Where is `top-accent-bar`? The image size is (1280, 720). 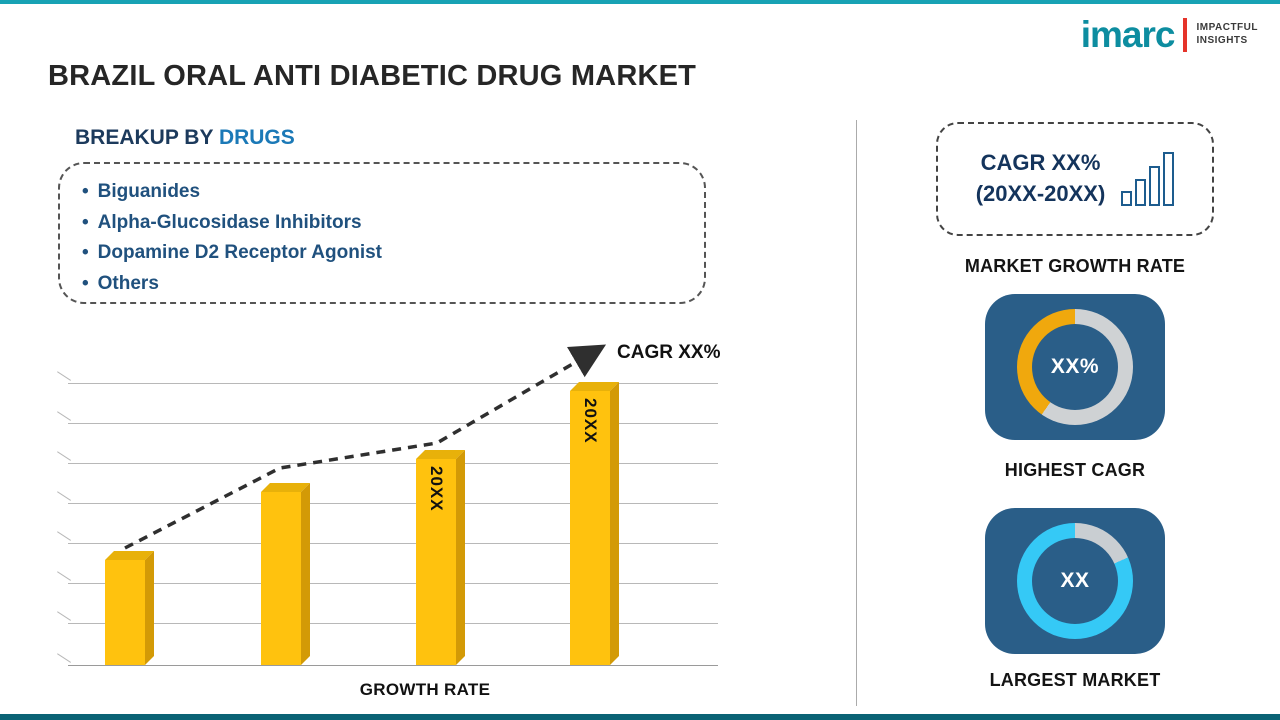 top-accent-bar is located at coordinates (640, 2).